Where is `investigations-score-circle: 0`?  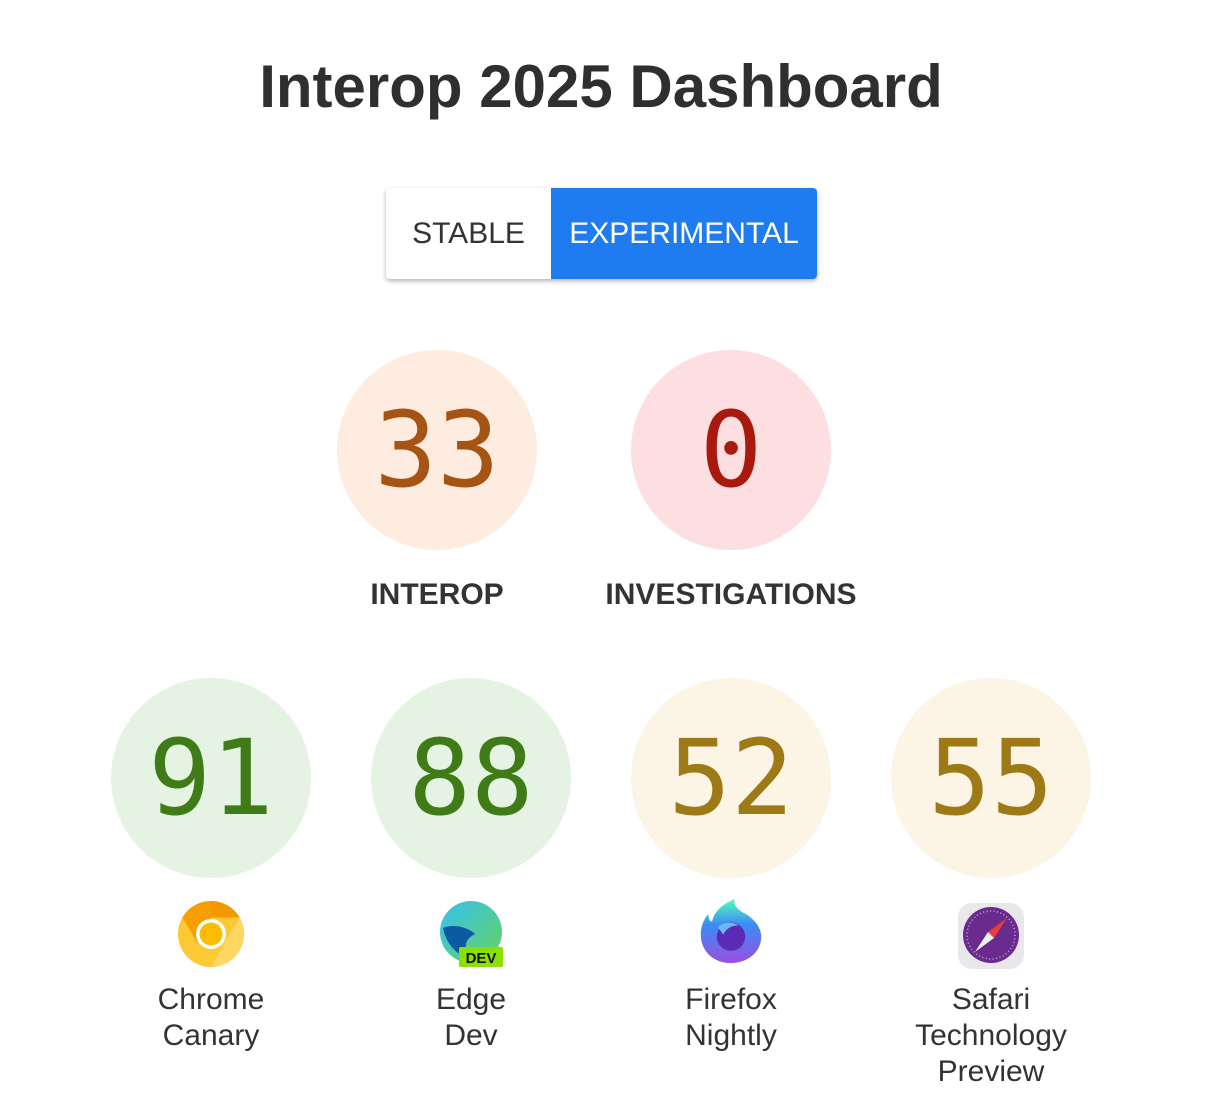
investigations-score-circle: 0 is located at coordinates (731, 450).